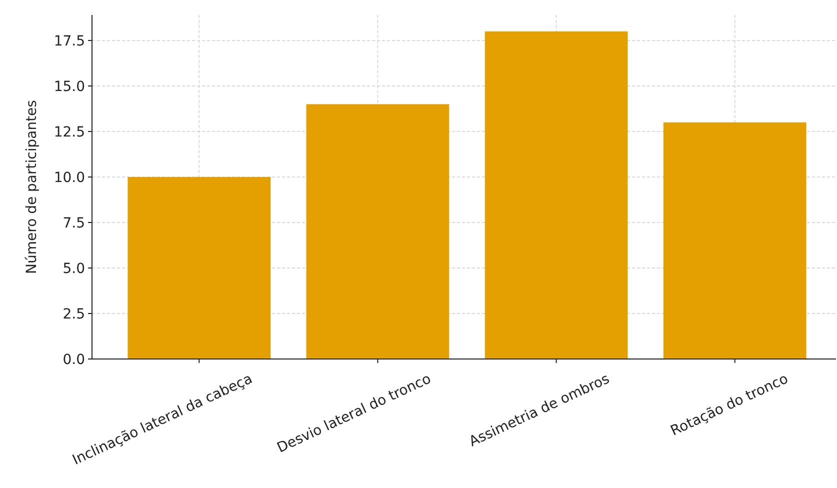 Image resolution: width=837 pixels, height=488 pixels. What do you see at coordinates (73, 314) in the screenshot?
I see `y-tick-label: 2.5` at bounding box center [73, 314].